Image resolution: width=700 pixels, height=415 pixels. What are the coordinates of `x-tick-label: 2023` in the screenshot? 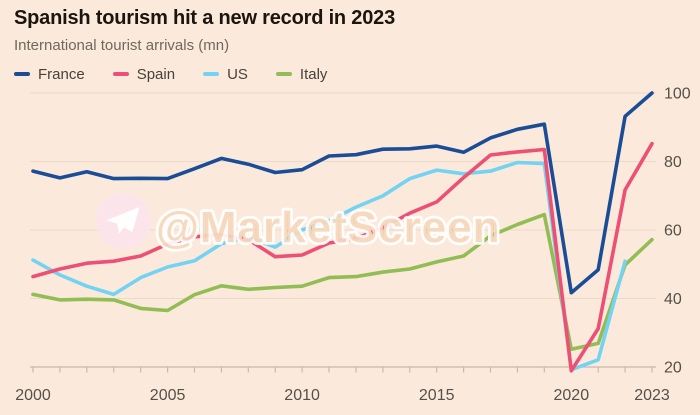 It's located at (652, 395).